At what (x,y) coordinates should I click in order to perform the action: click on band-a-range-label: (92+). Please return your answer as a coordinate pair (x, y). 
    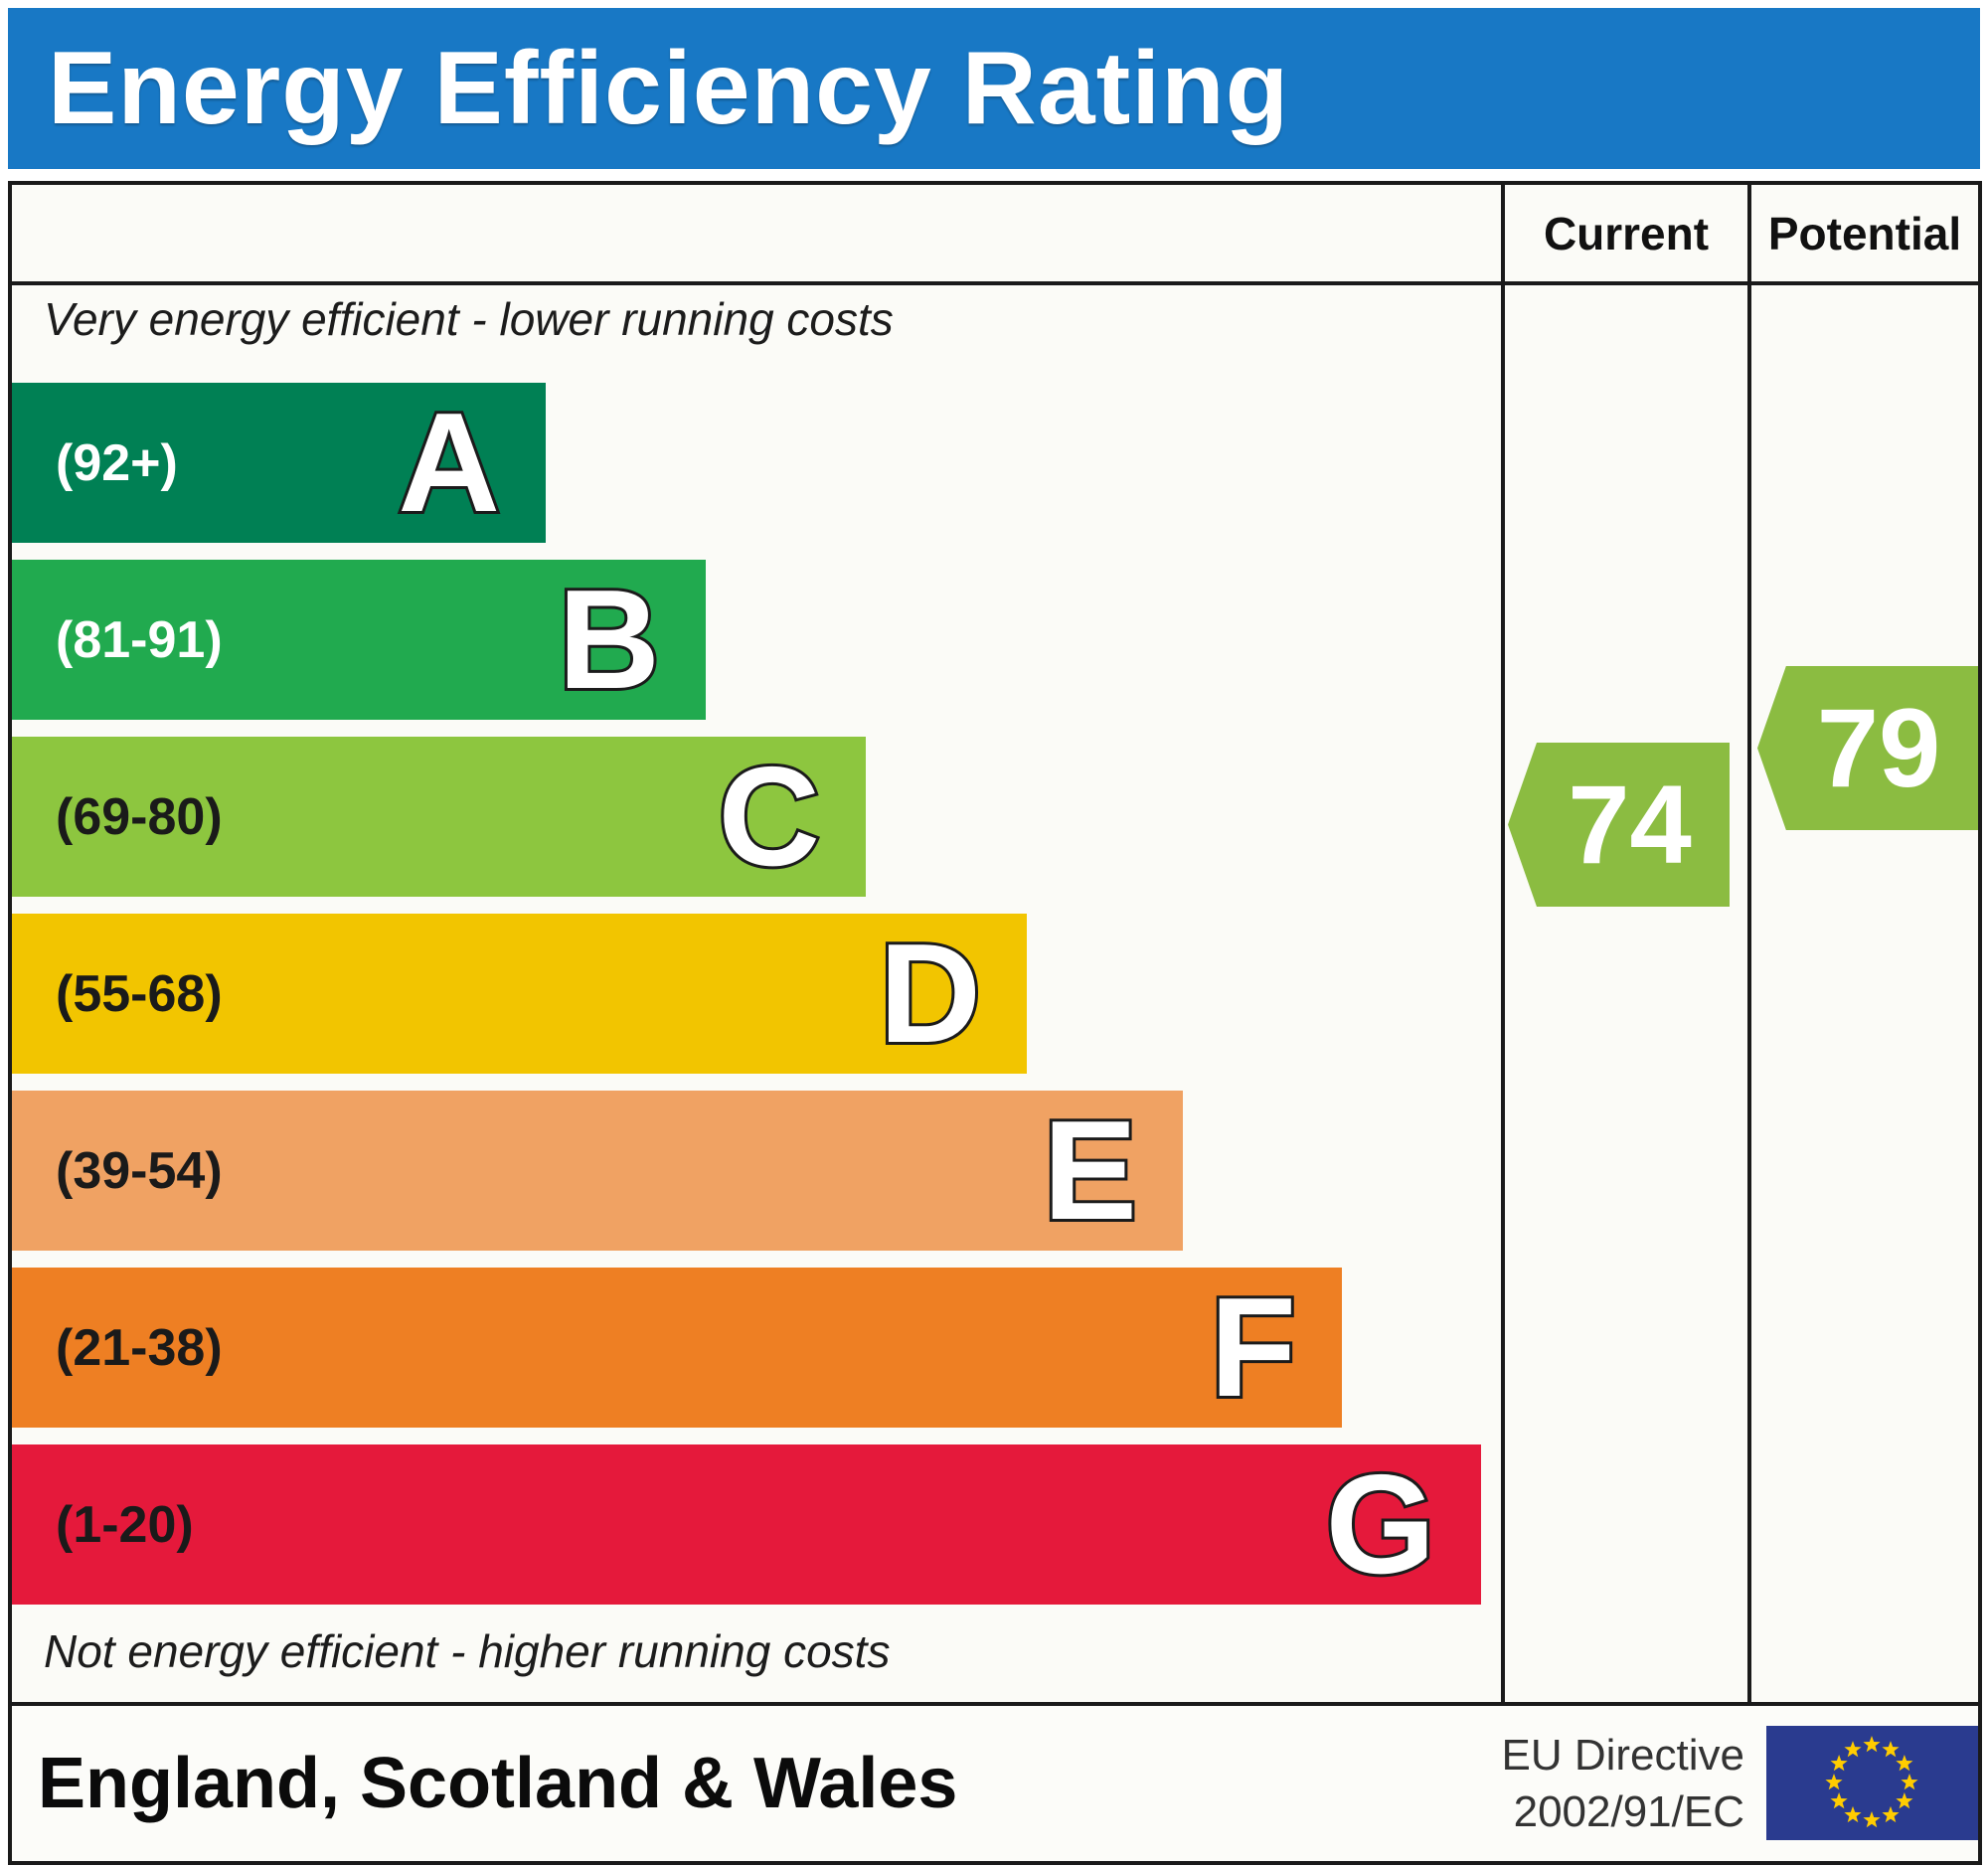
    Looking at the image, I should click on (117, 462).